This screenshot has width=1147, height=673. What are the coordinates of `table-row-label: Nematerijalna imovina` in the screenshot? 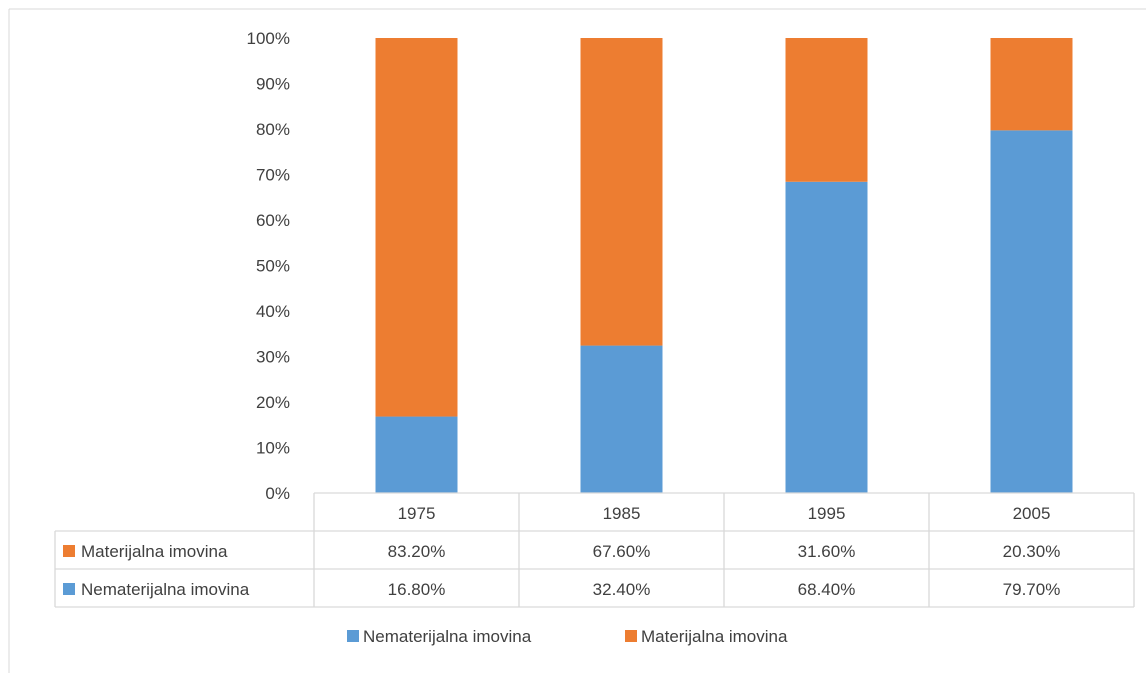 It's located at (165, 589).